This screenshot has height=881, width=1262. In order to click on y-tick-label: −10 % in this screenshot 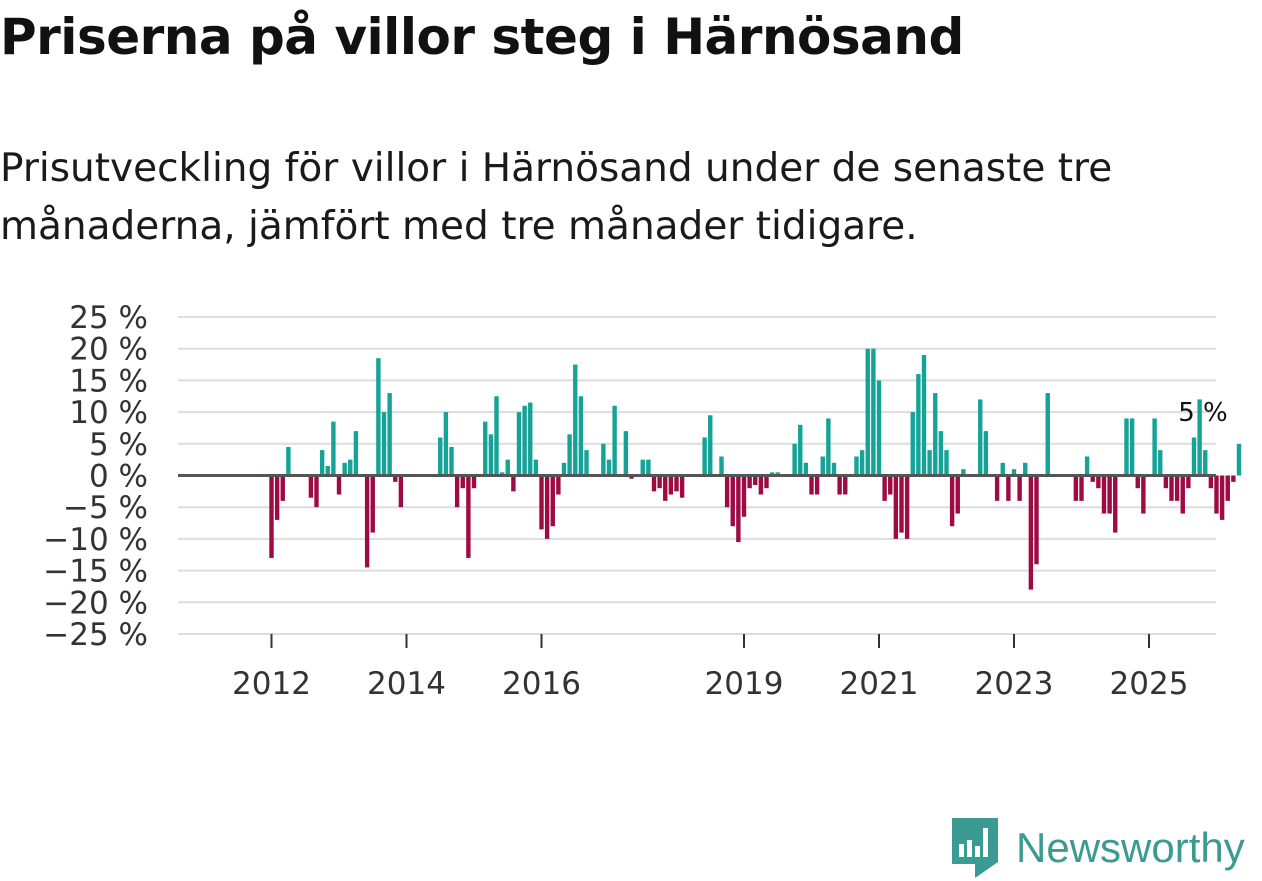, I will do `click(95, 540)`.